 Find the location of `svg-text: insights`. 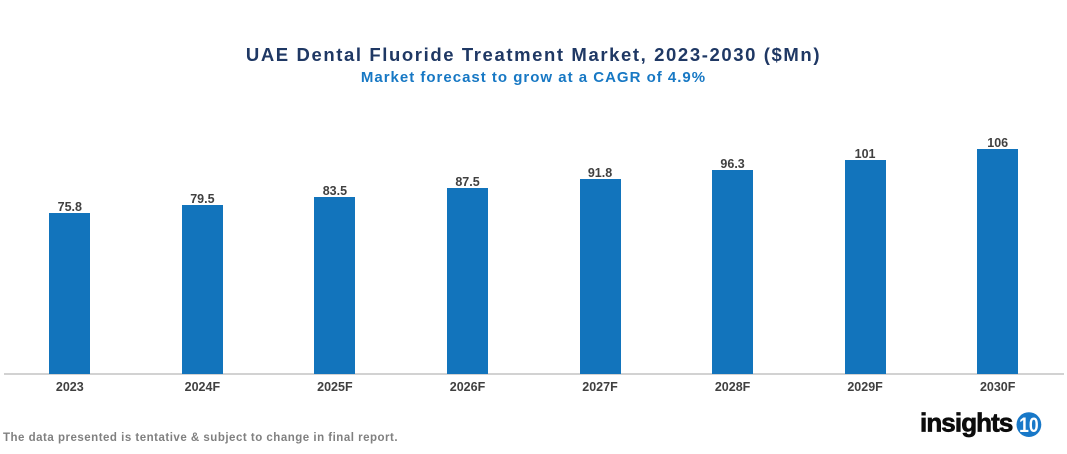

svg-text: insights is located at coordinates (966, 423).